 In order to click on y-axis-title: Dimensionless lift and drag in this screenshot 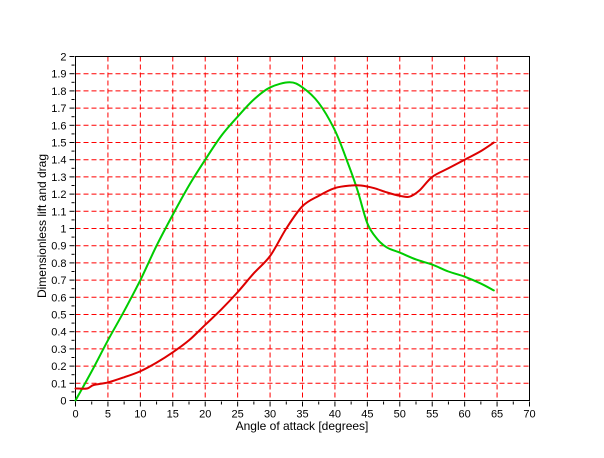, I will do `click(42, 226)`.